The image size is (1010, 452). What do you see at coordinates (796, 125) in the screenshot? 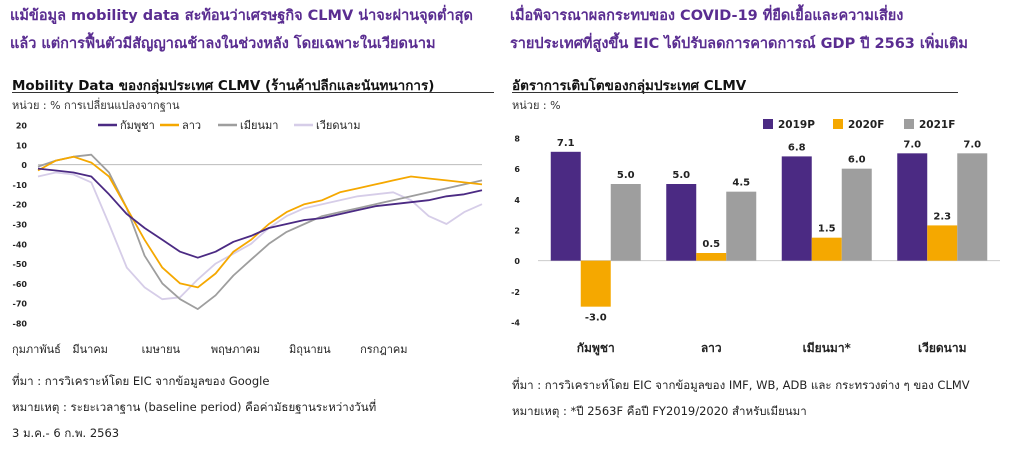
I see `legend-label: 2019P` at bounding box center [796, 125].